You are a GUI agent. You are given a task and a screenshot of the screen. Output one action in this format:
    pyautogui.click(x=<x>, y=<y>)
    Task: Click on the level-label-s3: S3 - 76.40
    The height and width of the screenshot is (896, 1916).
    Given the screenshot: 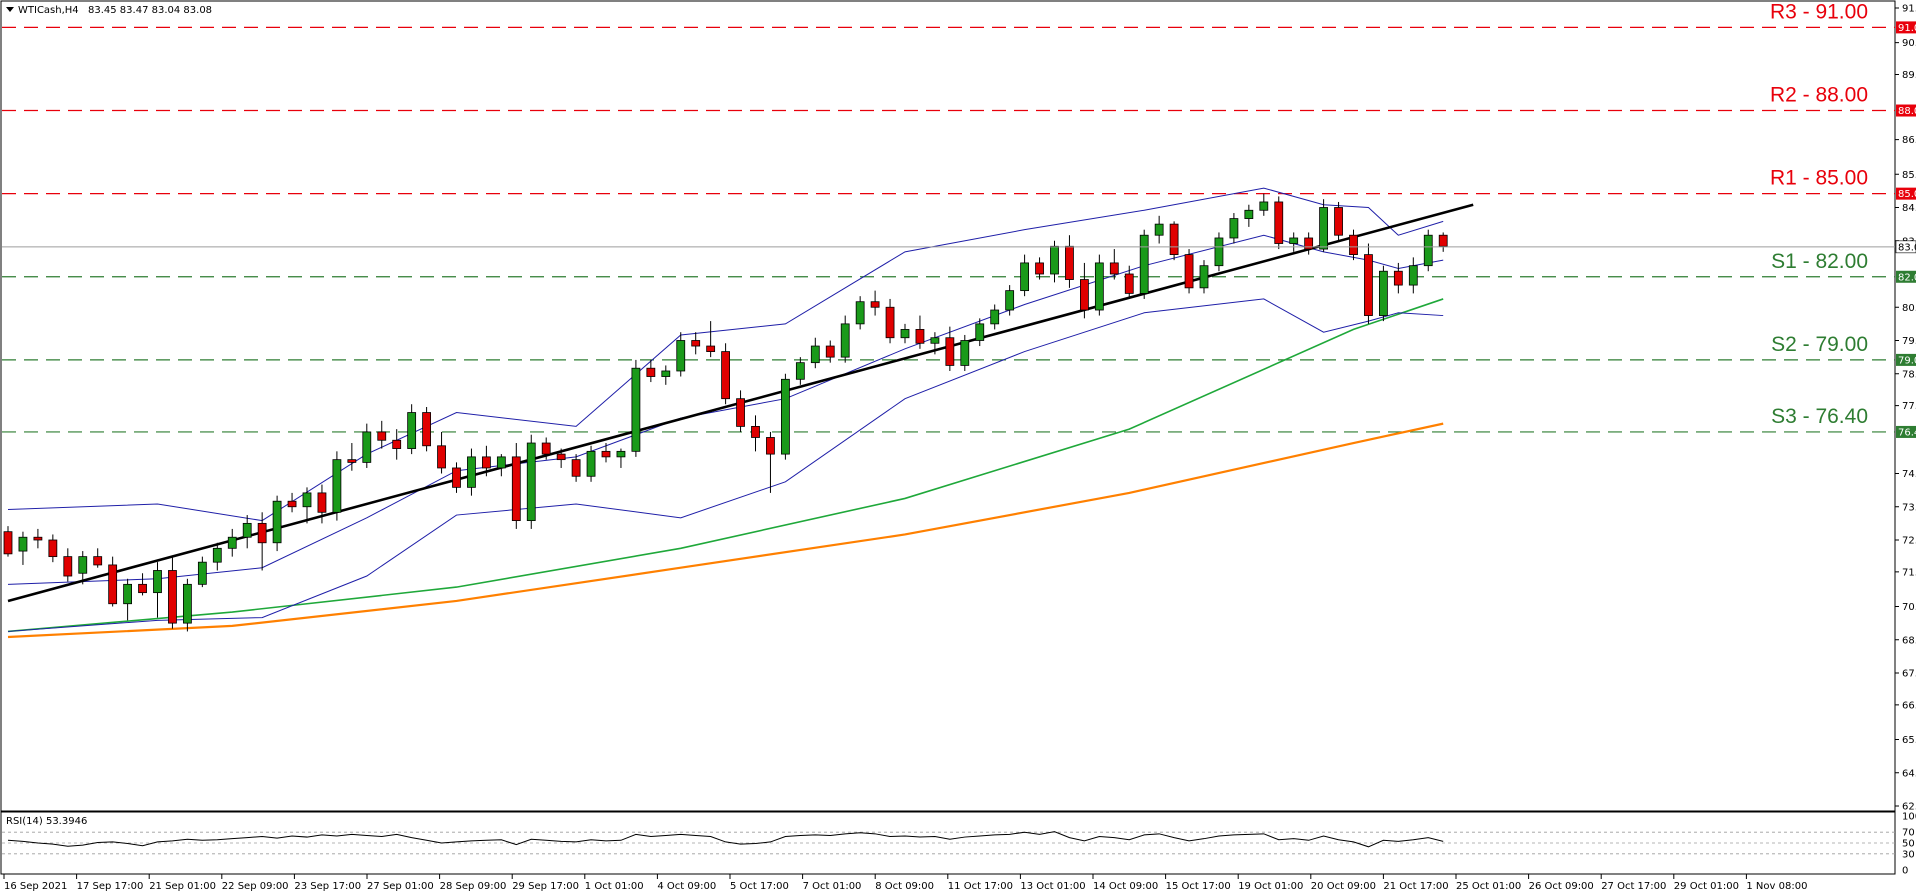 What is the action you would take?
    pyautogui.click(x=1819, y=416)
    